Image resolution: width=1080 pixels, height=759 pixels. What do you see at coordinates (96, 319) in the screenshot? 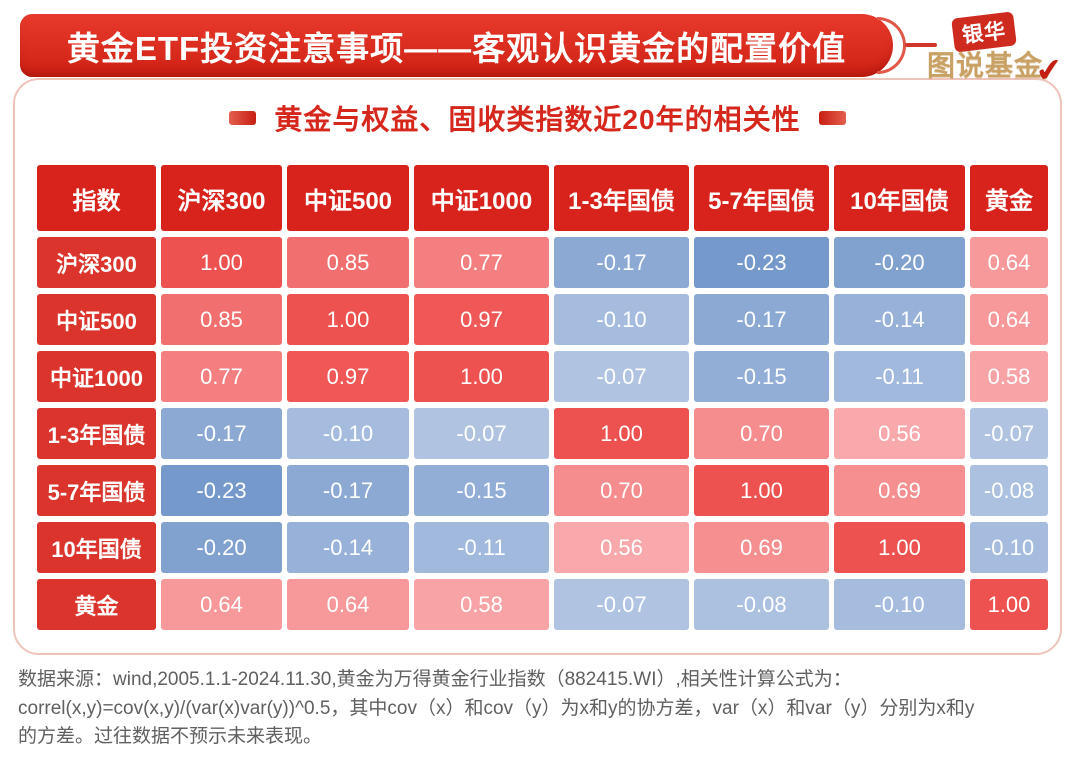
I see `row-header: 中证500` at bounding box center [96, 319].